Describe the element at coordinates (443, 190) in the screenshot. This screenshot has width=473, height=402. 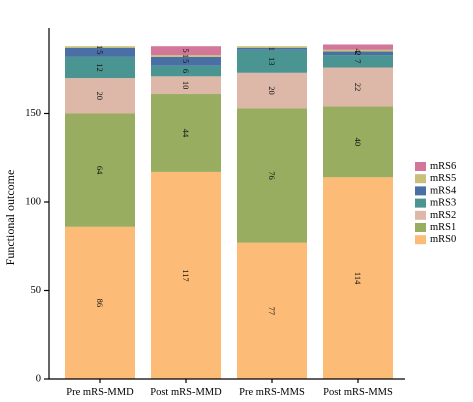
I see `legend-label-mrs4: mRS4` at that location.